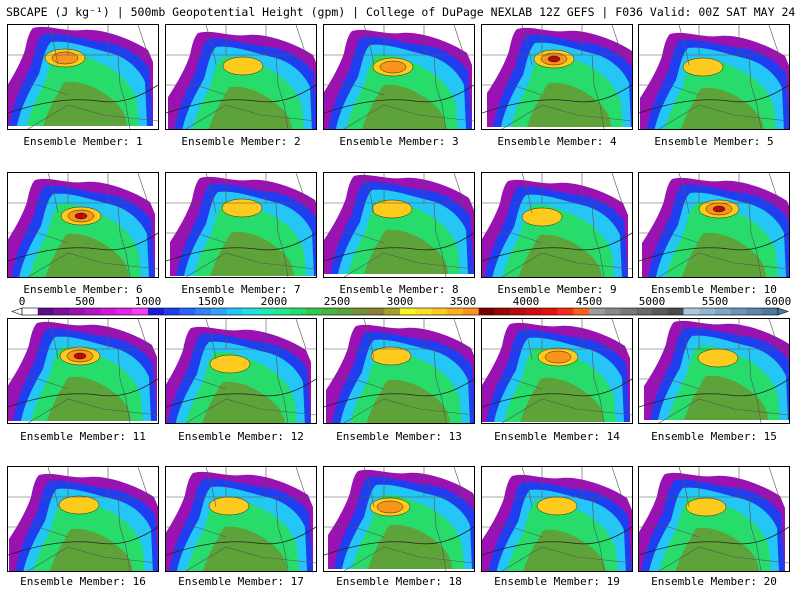  Describe the element at coordinates (17, 311) in the screenshot. I see `colorbar-min-arrow` at that location.